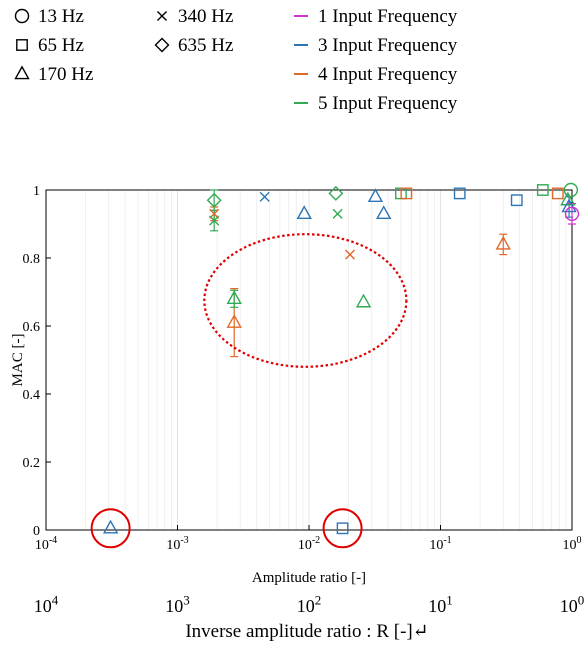 Image resolution: width=586 pixels, height=646 pixels. What do you see at coordinates (18, 360) in the screenshot?
I see `y-axis-label: MAC [-]` at bounding box center [18, 360].